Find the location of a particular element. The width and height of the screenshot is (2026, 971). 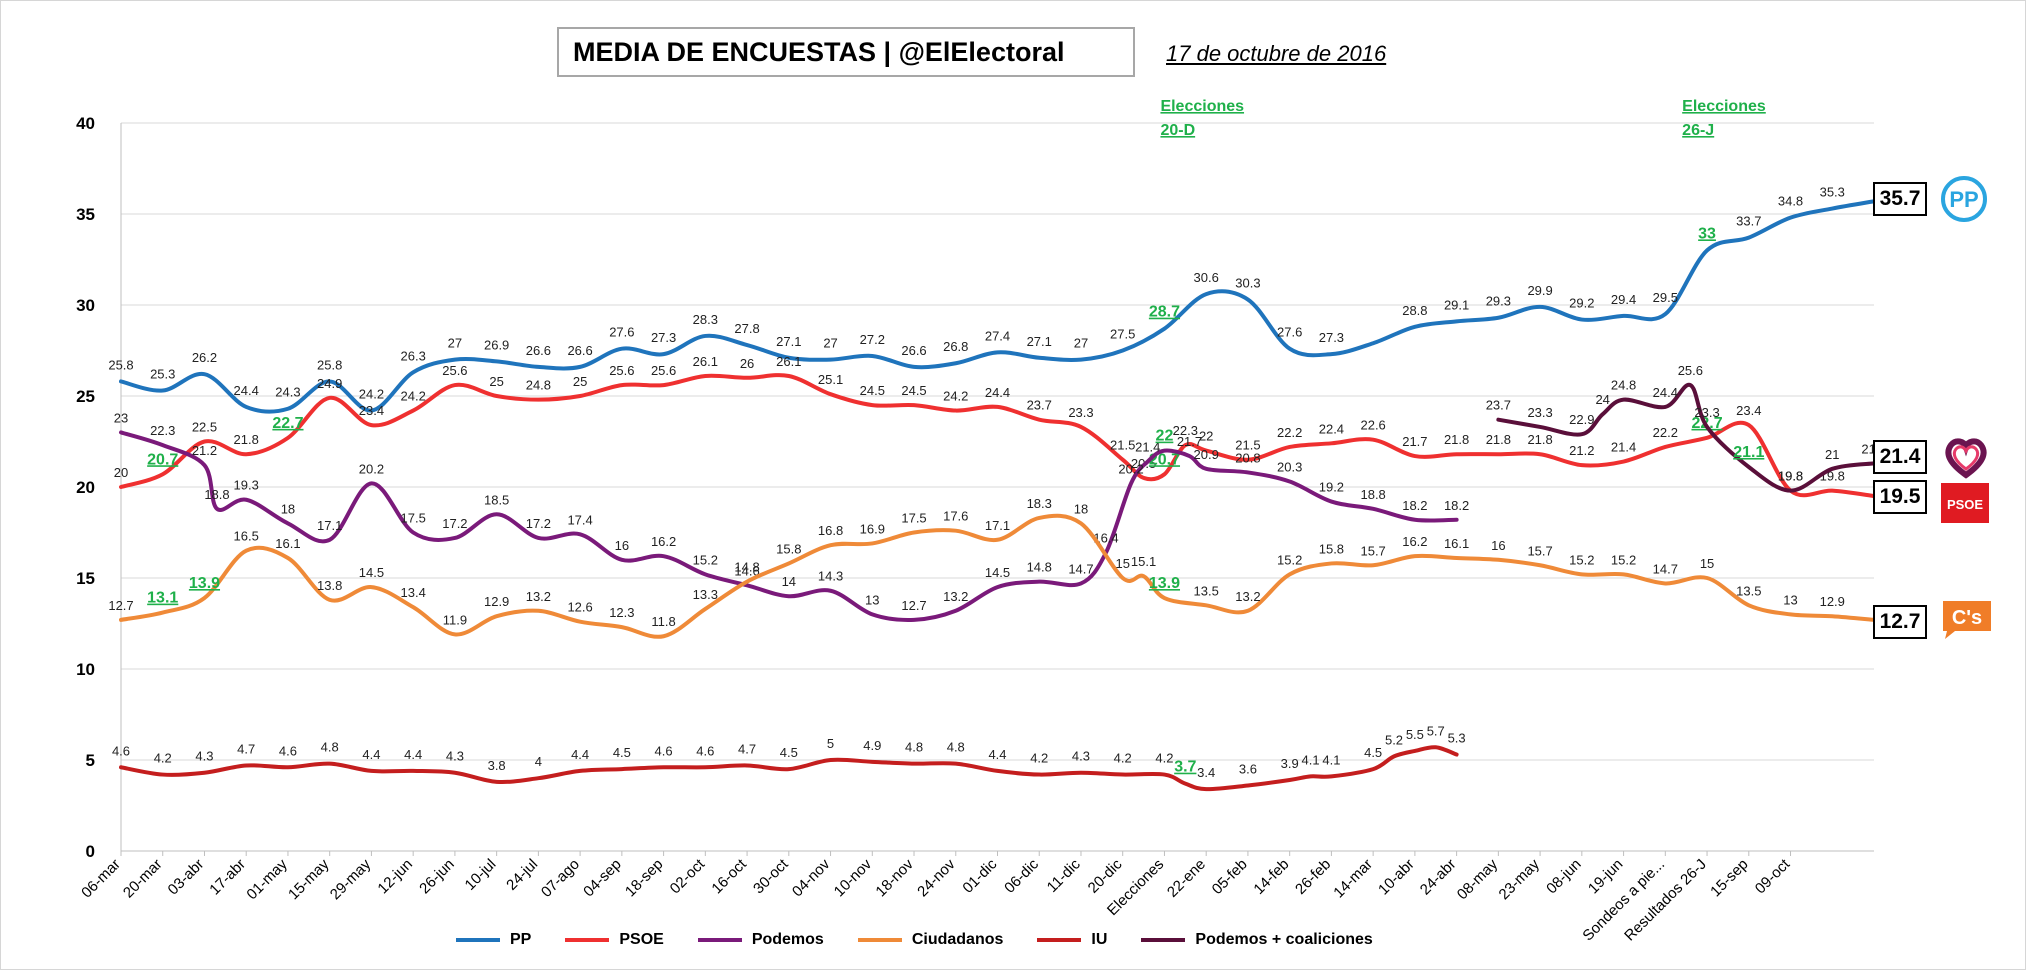

data-label-ciudadanos: 11.8 is located at coordinates (663, 621).